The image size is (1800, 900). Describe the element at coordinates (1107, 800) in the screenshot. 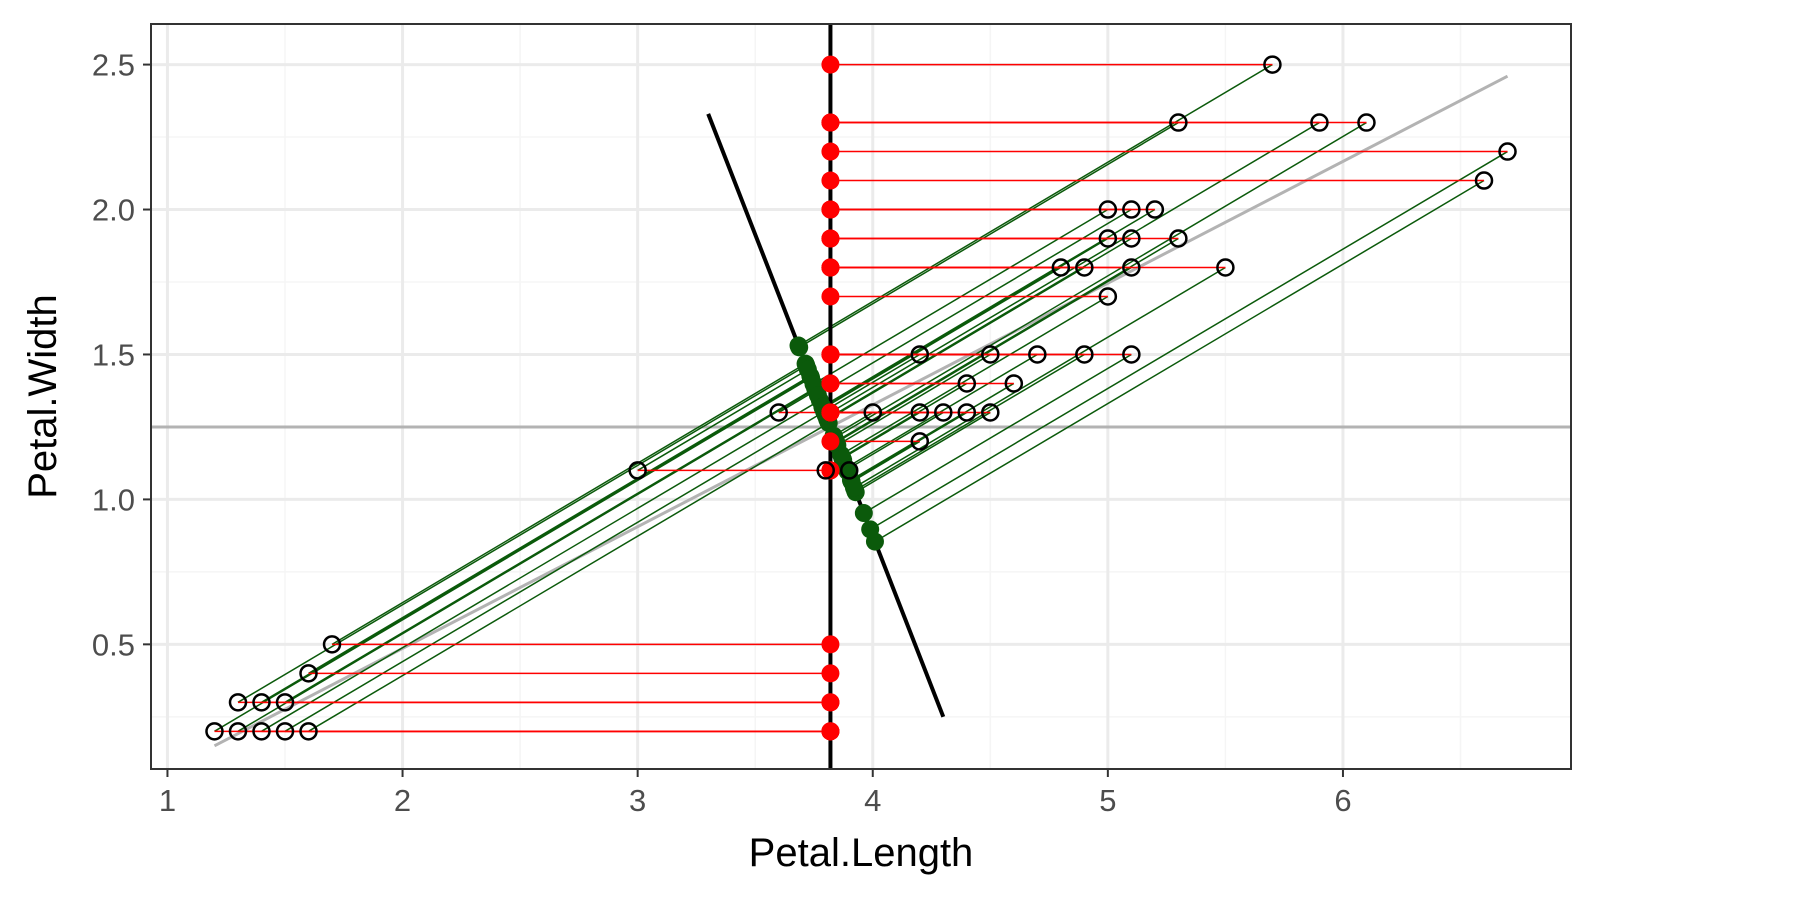

I see `x-tick-label-4: 5` at that location.